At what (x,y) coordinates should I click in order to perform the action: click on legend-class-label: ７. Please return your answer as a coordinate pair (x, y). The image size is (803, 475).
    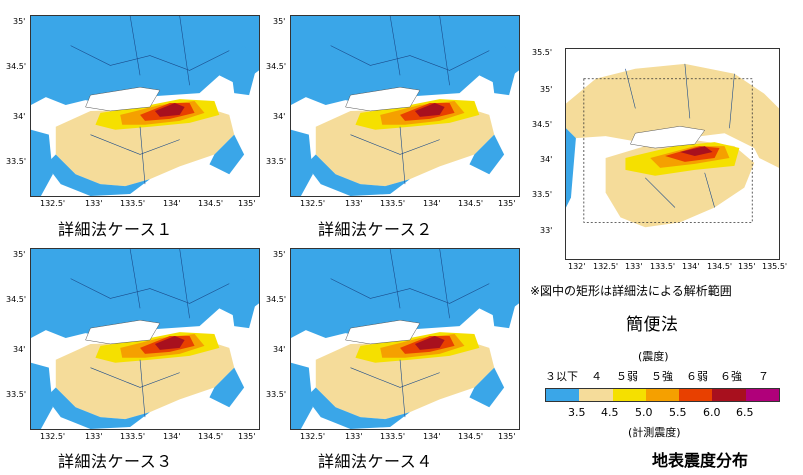
    Looking at the image, I should click on (763, 376).